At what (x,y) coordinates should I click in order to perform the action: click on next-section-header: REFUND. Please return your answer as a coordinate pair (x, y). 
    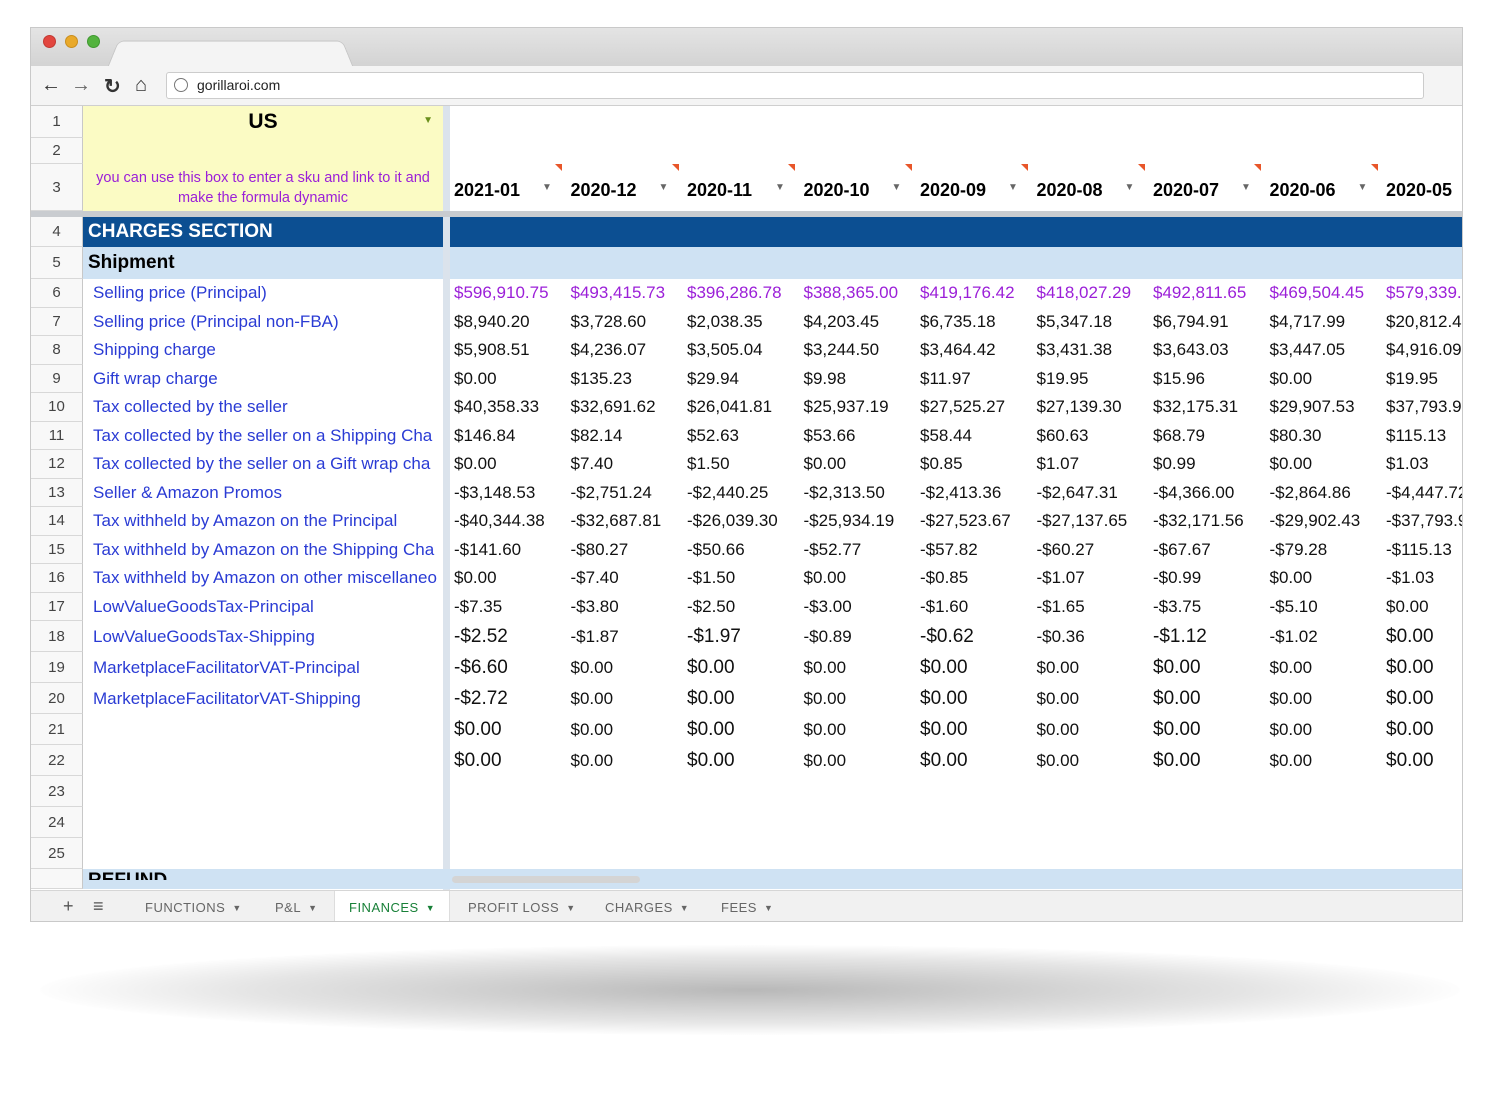
    Looking at the image, I should click on (127, 875).